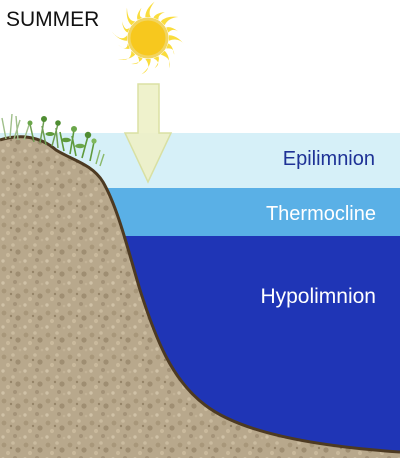 This screenshot has width=400, height=458. I want to click on sun-rays, so click(148, 38).